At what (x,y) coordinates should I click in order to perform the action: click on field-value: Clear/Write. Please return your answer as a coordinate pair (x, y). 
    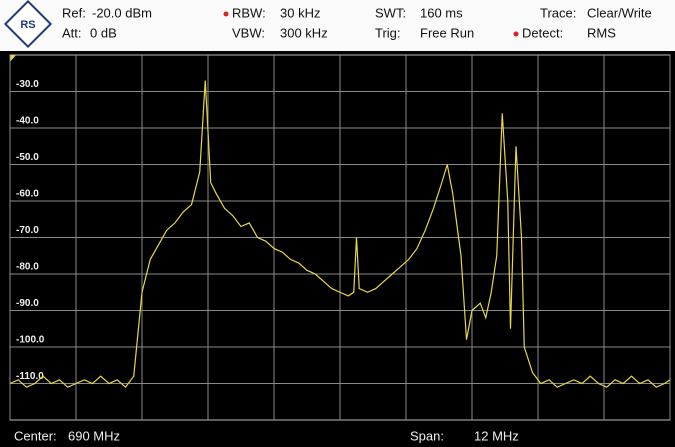
    Looking at the image, I should click on (619, 12).